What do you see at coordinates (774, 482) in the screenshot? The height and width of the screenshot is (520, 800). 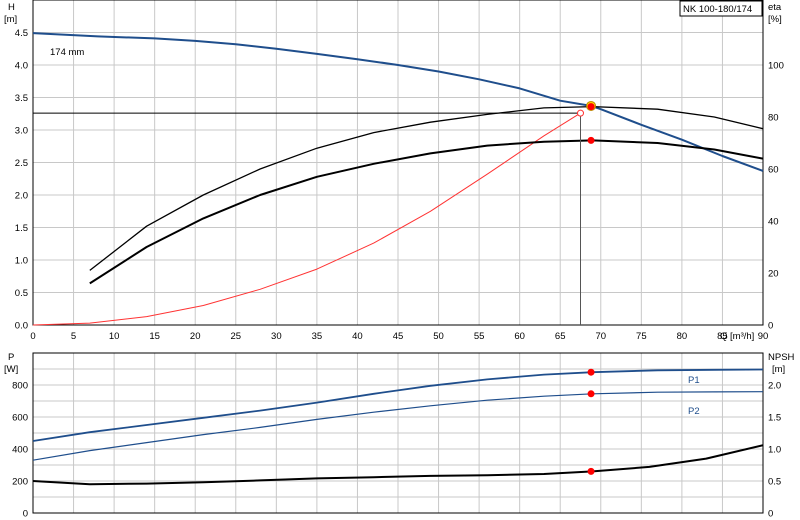 I see `npsh-tick-label: 0.5` at bounding box center [774, 482].